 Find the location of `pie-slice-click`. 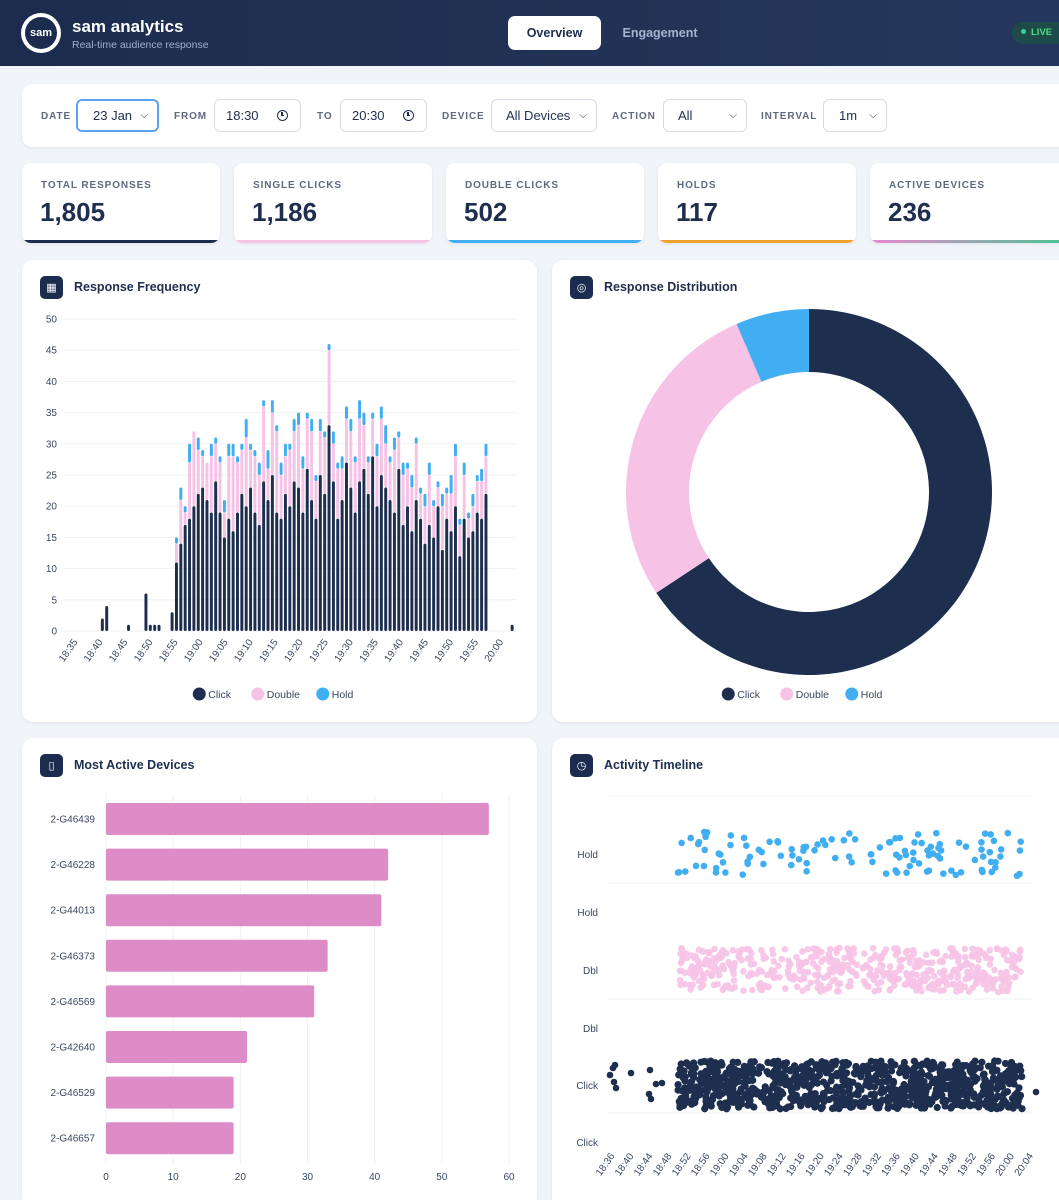

pie-slice-click is located at coordinates (824, 492).